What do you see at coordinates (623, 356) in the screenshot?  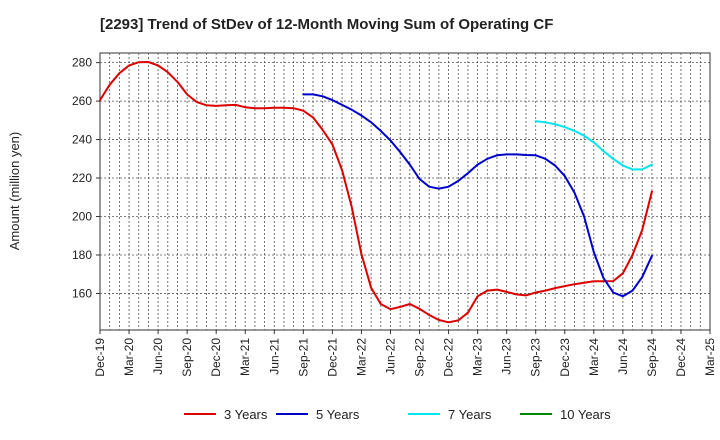 I see `x-tick-label: Jun-24` at bounding box center [623, 356].